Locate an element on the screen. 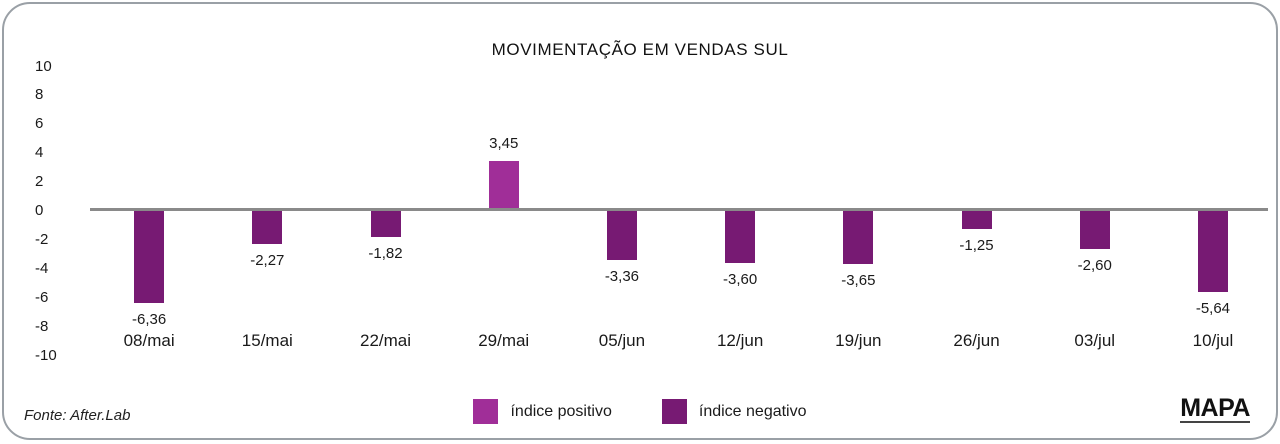  y-axis: 10 8 6 4 2 0 -2 -4 -6 -8 -10 is located at coordinates (47, 221).